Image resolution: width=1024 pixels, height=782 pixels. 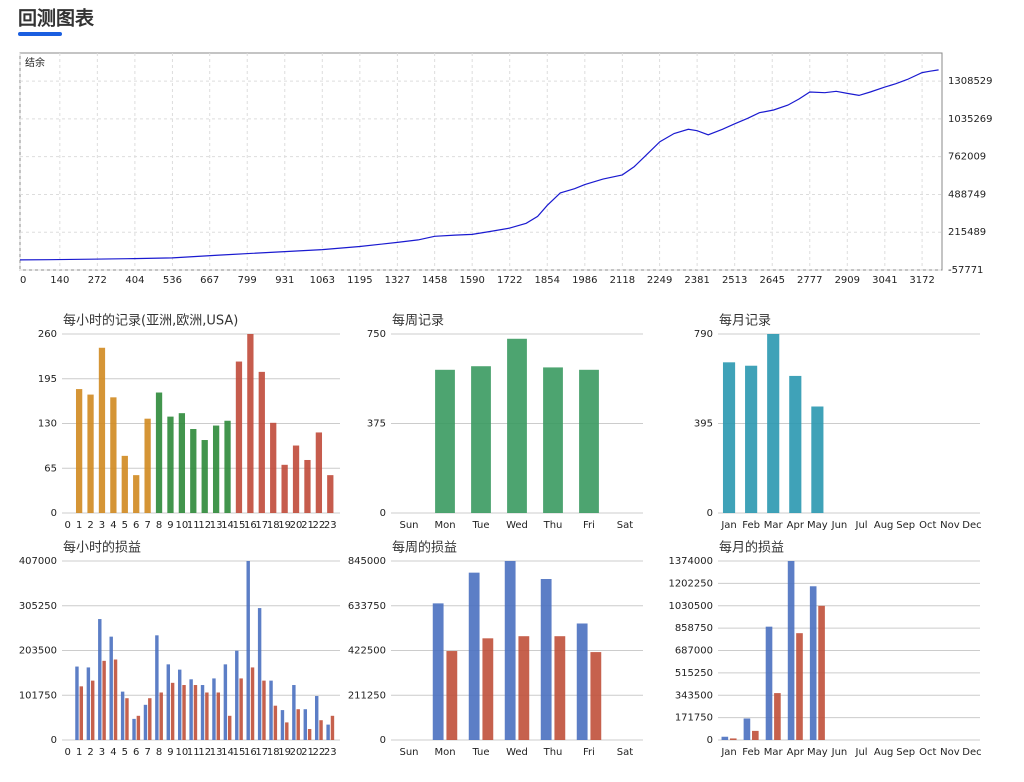 What do you see at coordinates (970, 81) in the screenshot?
I see `y-tick-label: 1308529` at bounding box center [970, 81].